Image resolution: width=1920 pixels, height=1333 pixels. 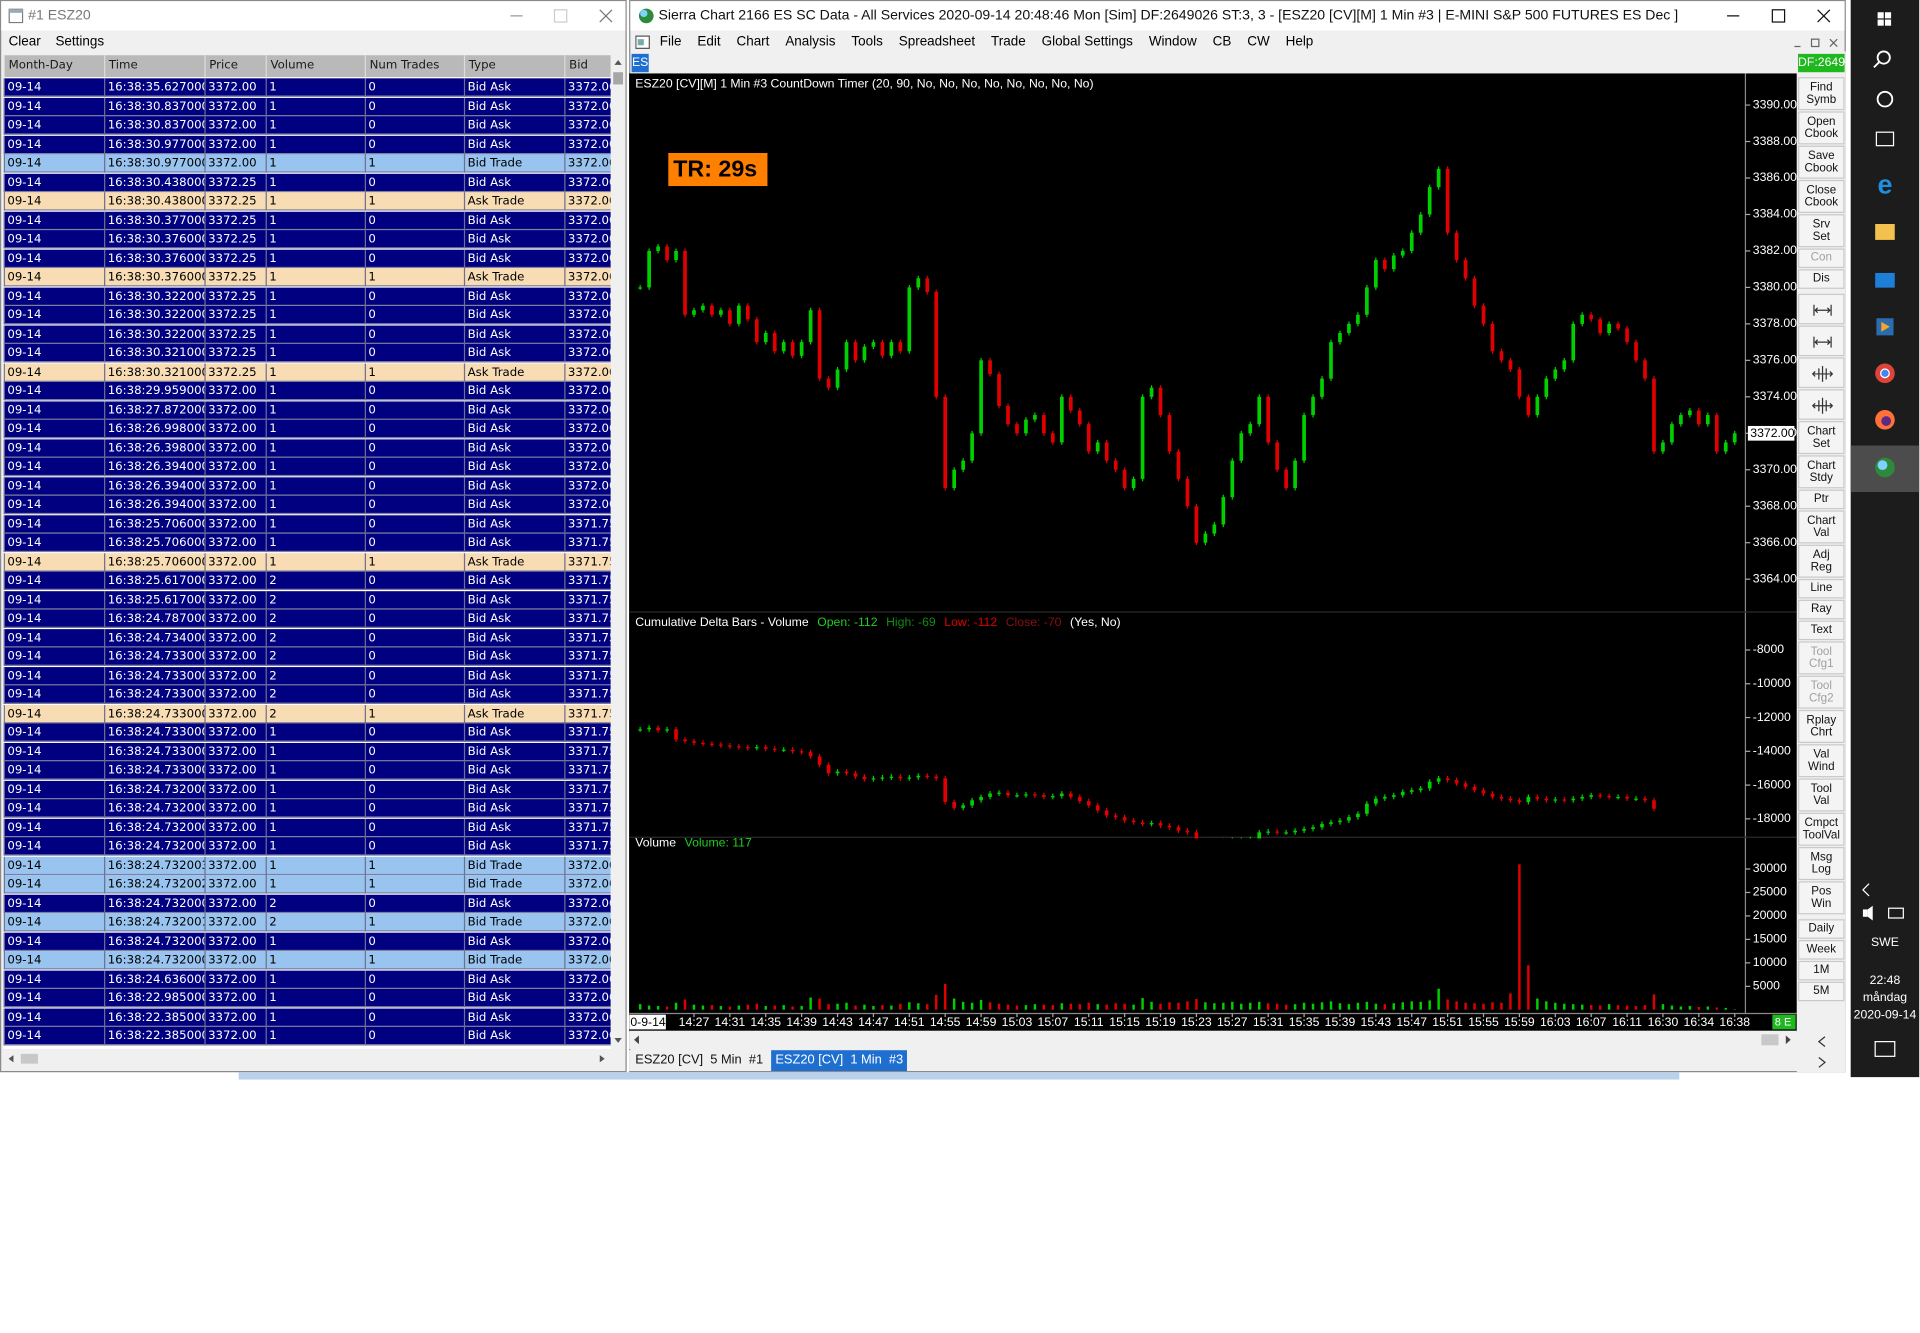 I want to click on toolbar-button: Val Wind, so click(x=1821, y=761).